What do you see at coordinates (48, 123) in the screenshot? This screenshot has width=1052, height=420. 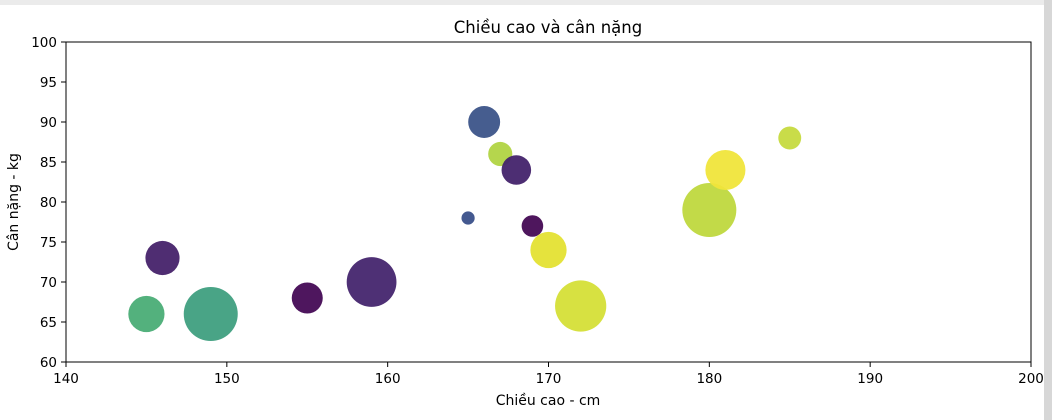 I see `y-tick-label: 90` at bounding box center [48, 123].